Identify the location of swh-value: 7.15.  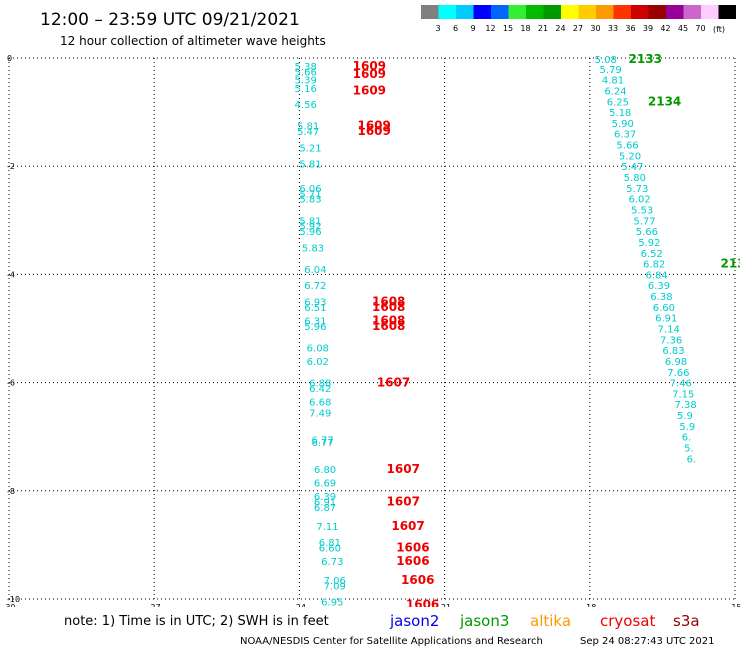
(683, 394).